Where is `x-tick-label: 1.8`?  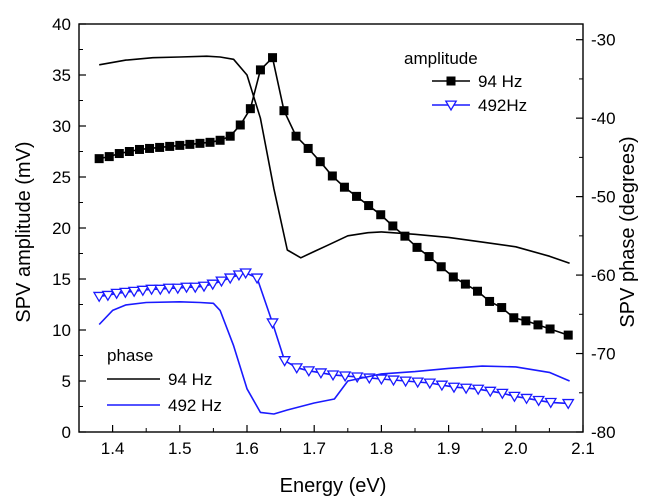 x-tick-label: 1.8 is located at coordinates (382, 448).